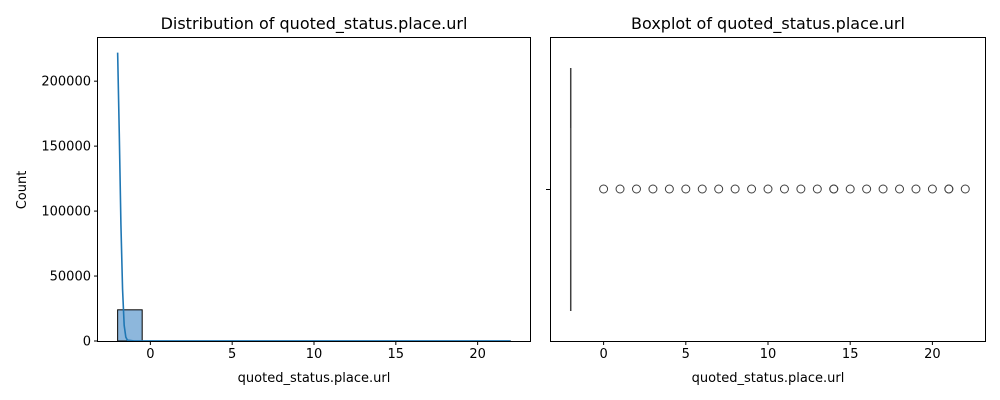 This screenshot has height=400, width=1000. What do you see at coordinates (66, 147) in the screenshot?
I see `histogram-y-tick-label: 150000` at bounding box center [66, 147].